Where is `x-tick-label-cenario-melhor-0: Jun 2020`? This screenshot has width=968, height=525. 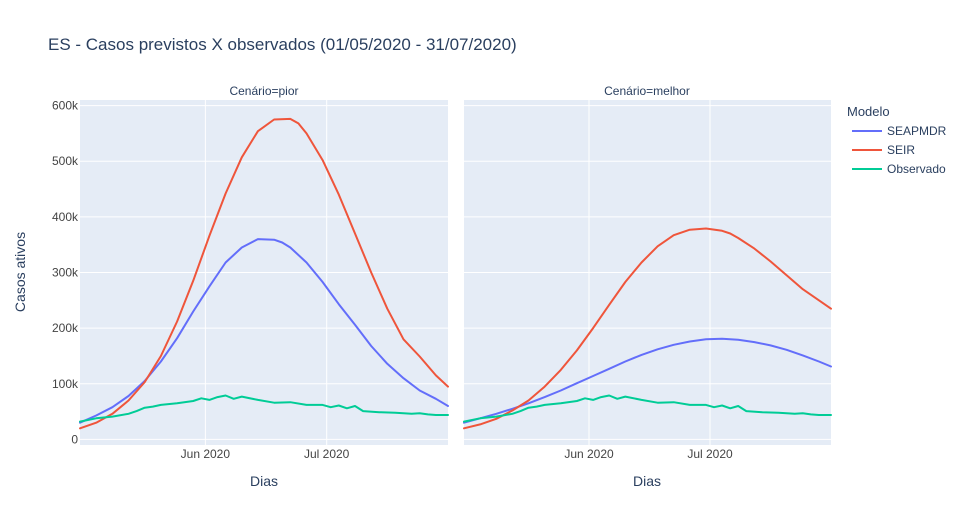
x-tick-label-cenario-melhor-0: Jun 2020 is located at coordinates (589, 454).